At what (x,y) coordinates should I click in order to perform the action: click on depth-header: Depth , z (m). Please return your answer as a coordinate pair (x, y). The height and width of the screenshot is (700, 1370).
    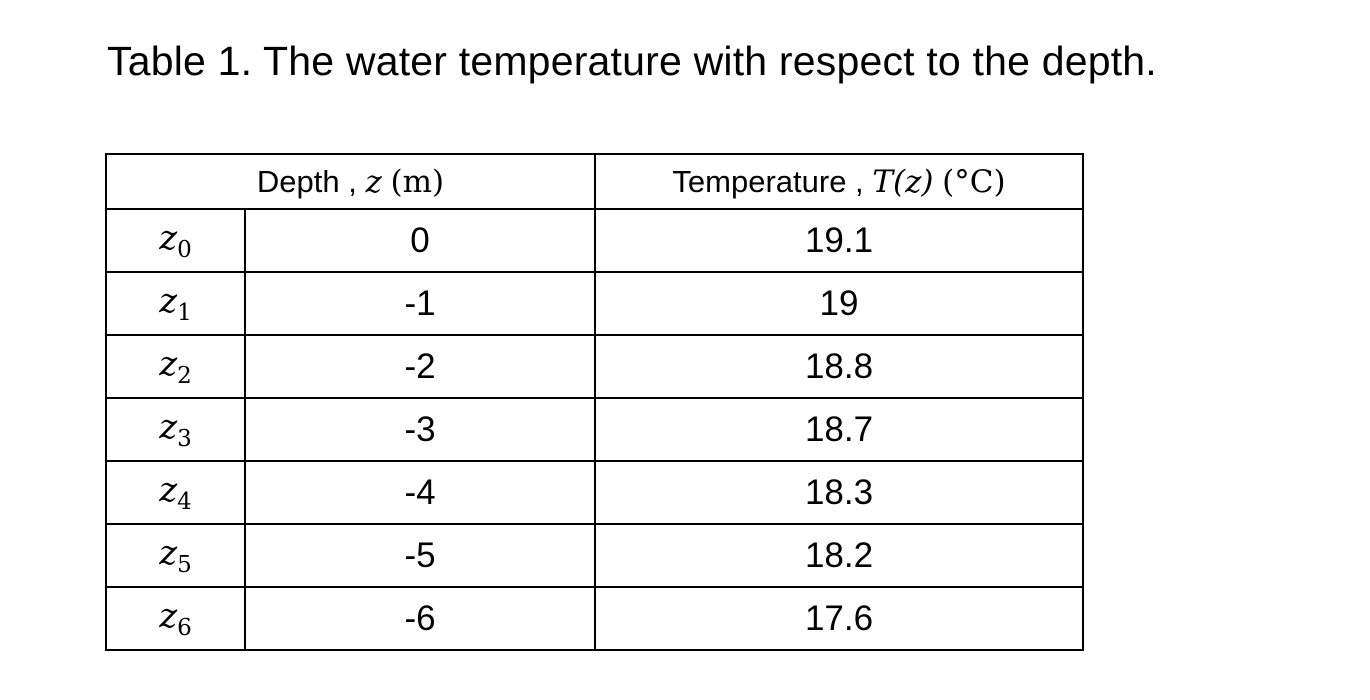
    Looking at the image, I should click on (350, 181).